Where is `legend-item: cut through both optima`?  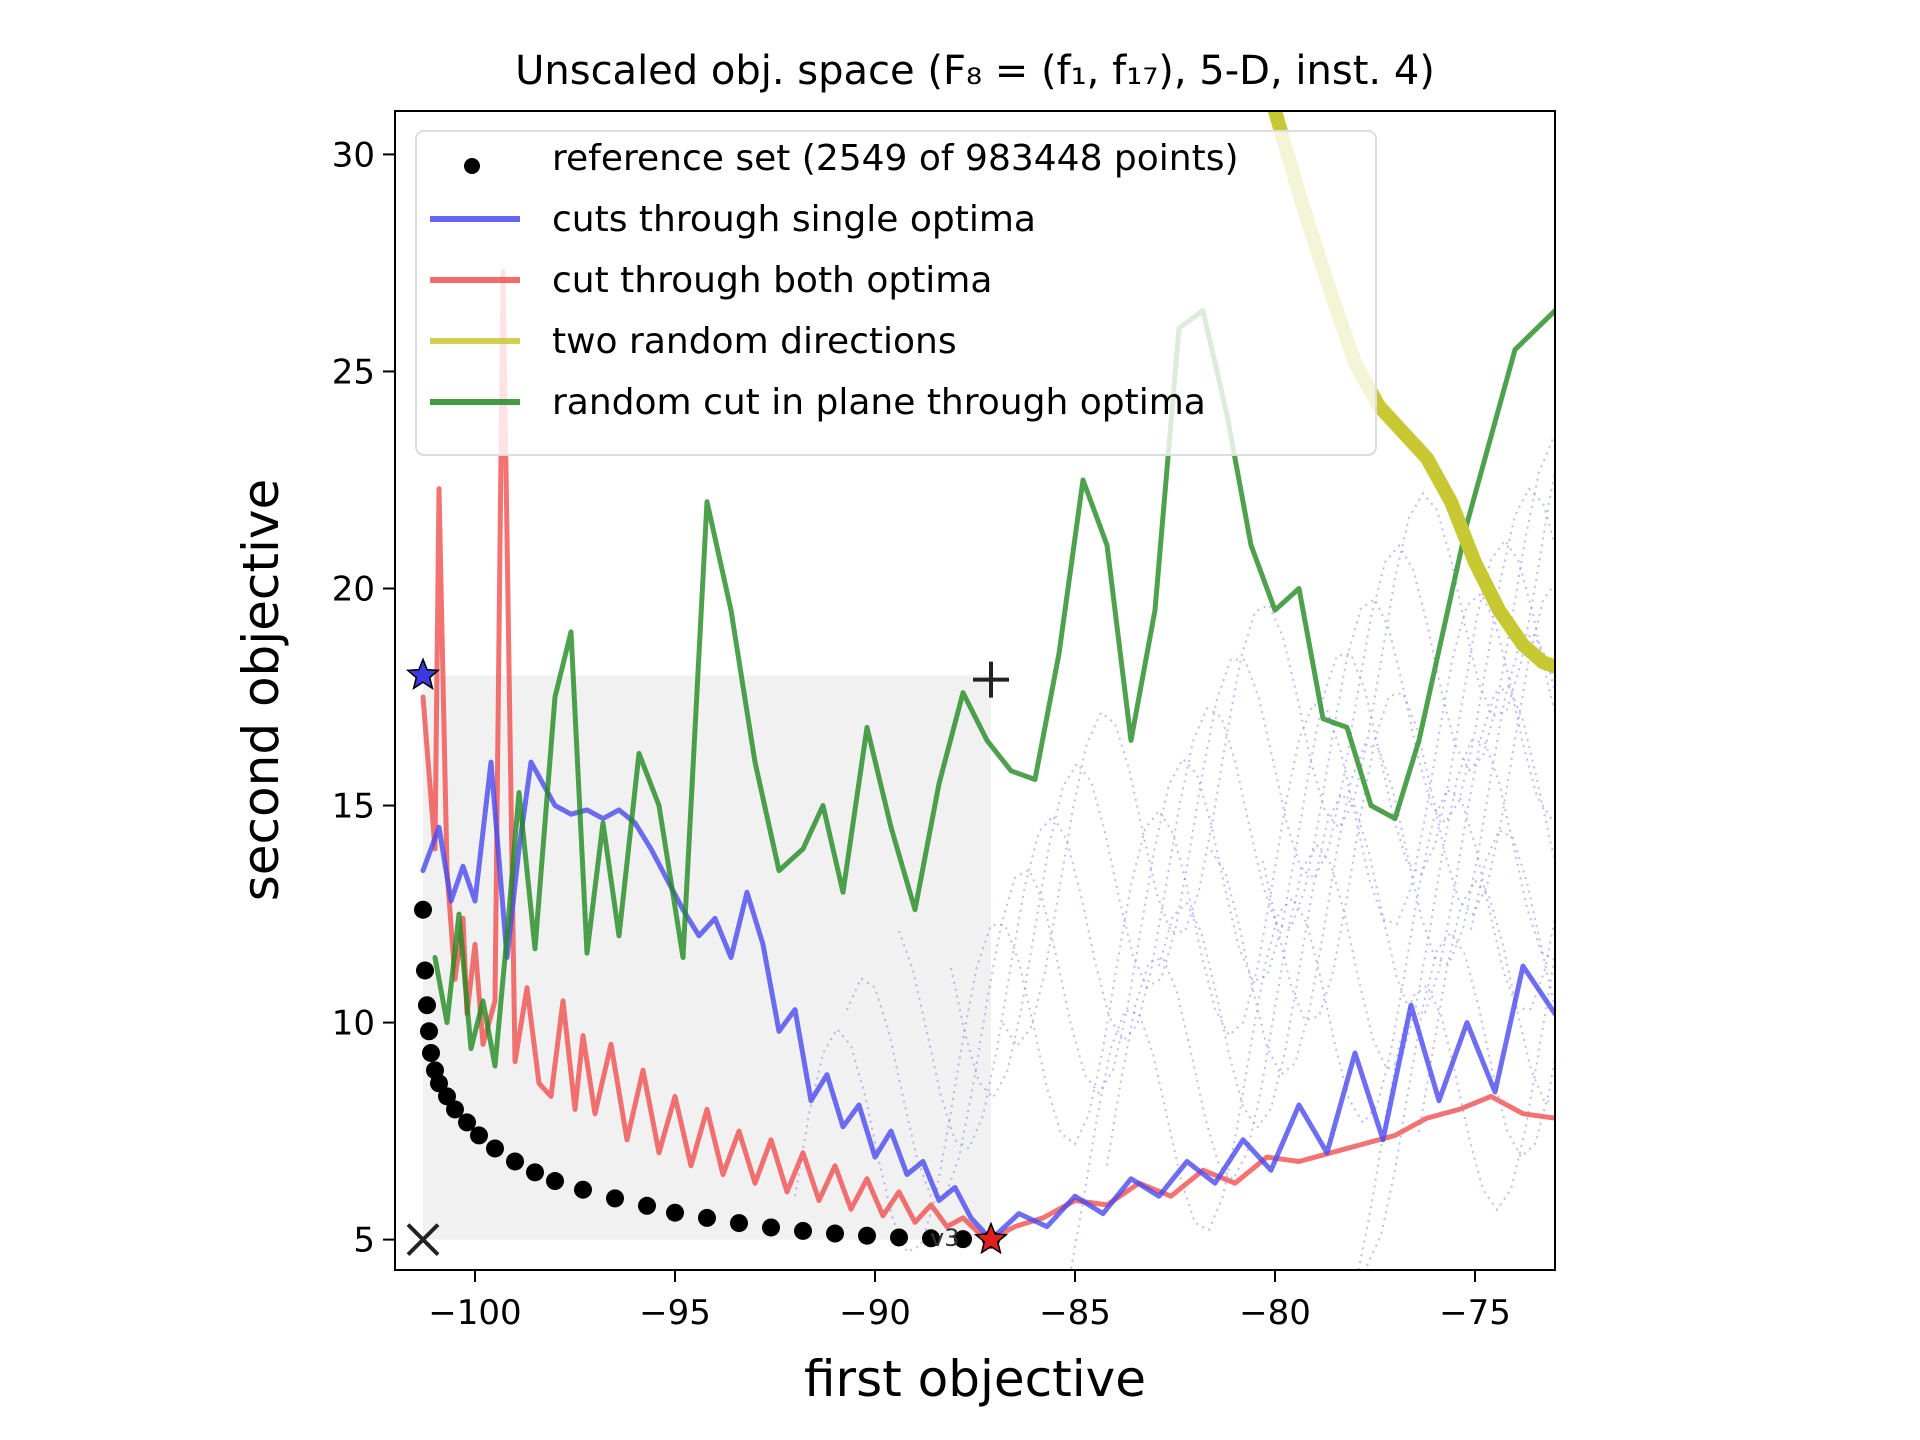 legend-item: cut through both optima is located at coordinates (711, 280).